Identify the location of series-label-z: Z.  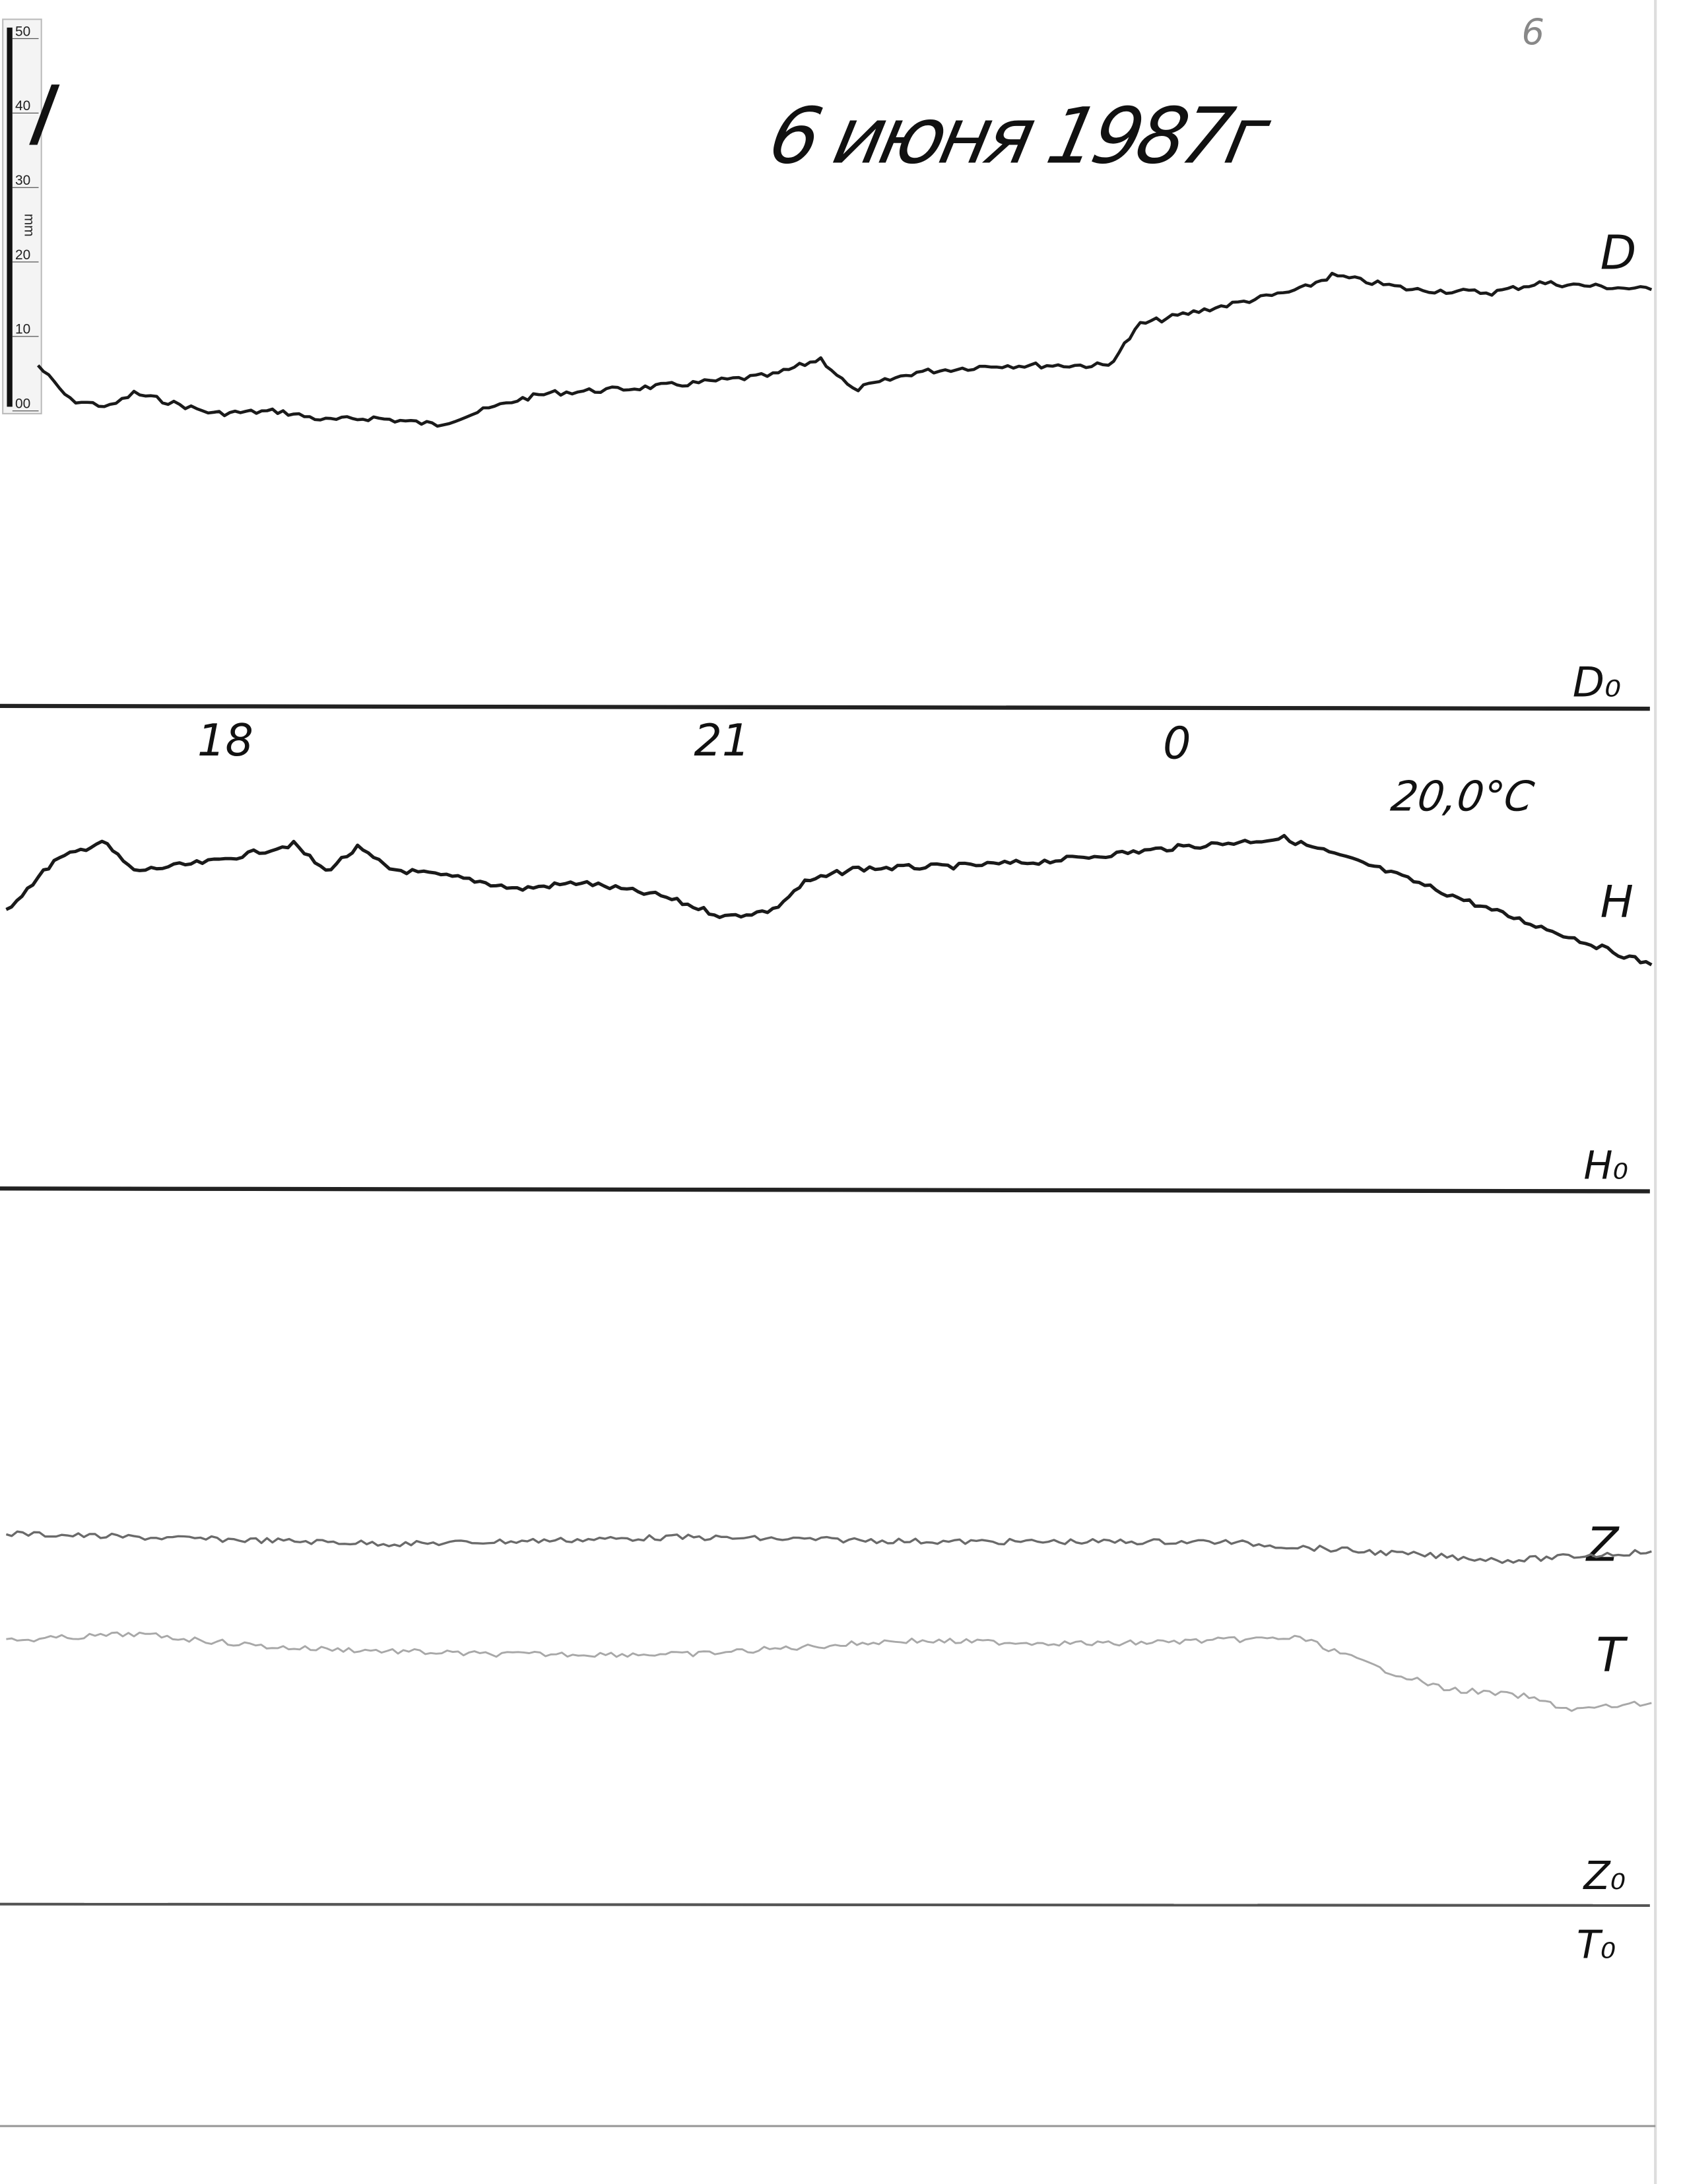
(1602, 1544).